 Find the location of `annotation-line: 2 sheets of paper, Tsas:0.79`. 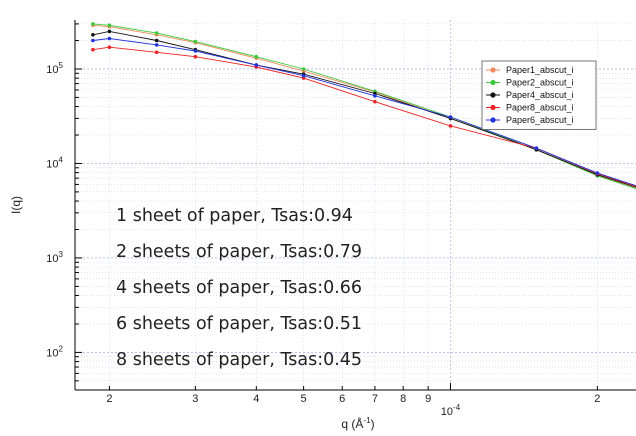

annotation-line: 2 sheets of paper, Tsas:0.79 is located at coordinates (239, 252).